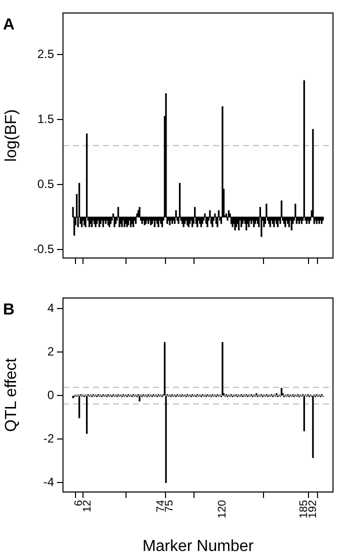  I want to click on x-axis-title: Marker Number, so click(198, 546).